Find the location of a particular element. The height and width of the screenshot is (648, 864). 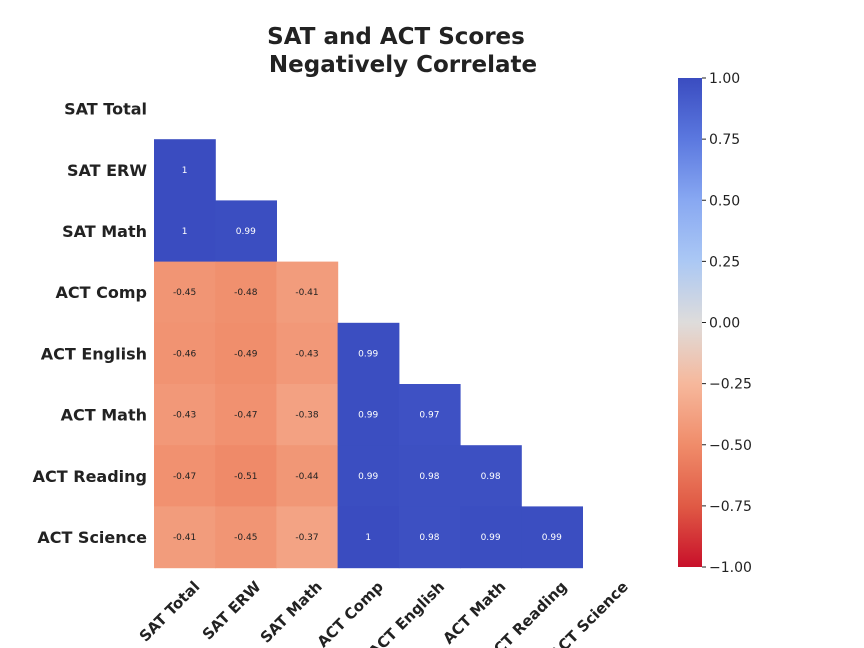

cell-value-label: -0.37 is located at coordinates (306, 538).